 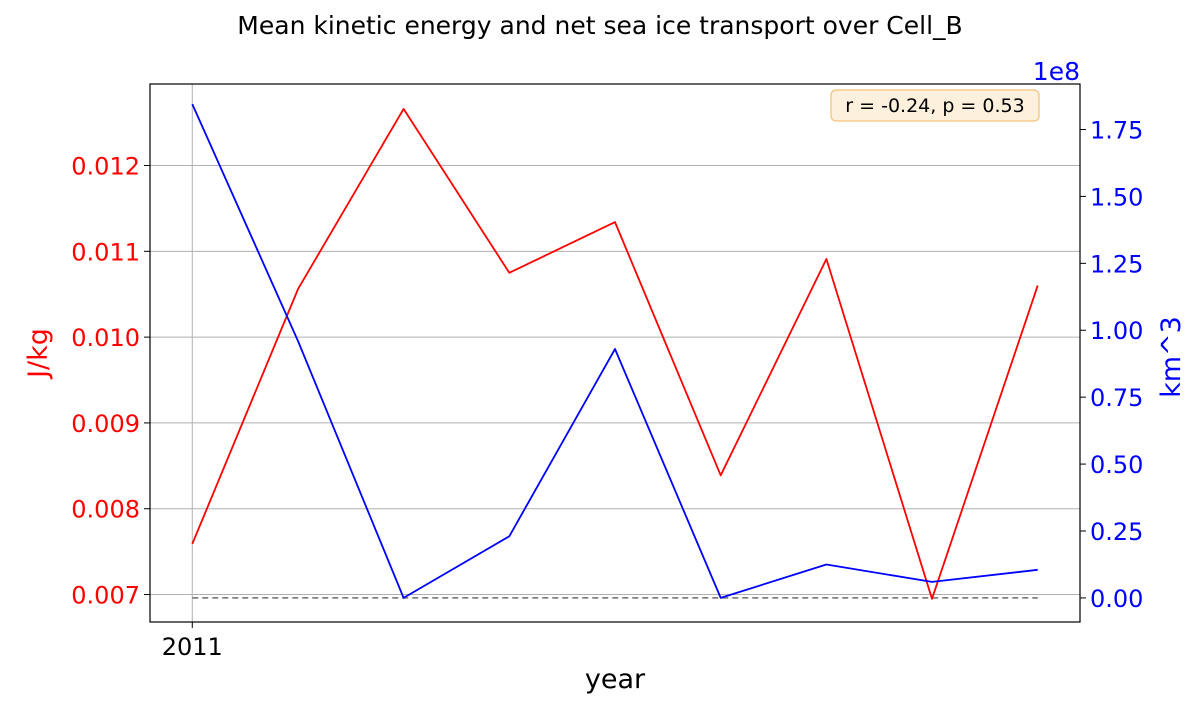 I want to click on left-tick-label: 0.009, so click(x=105, y=424).